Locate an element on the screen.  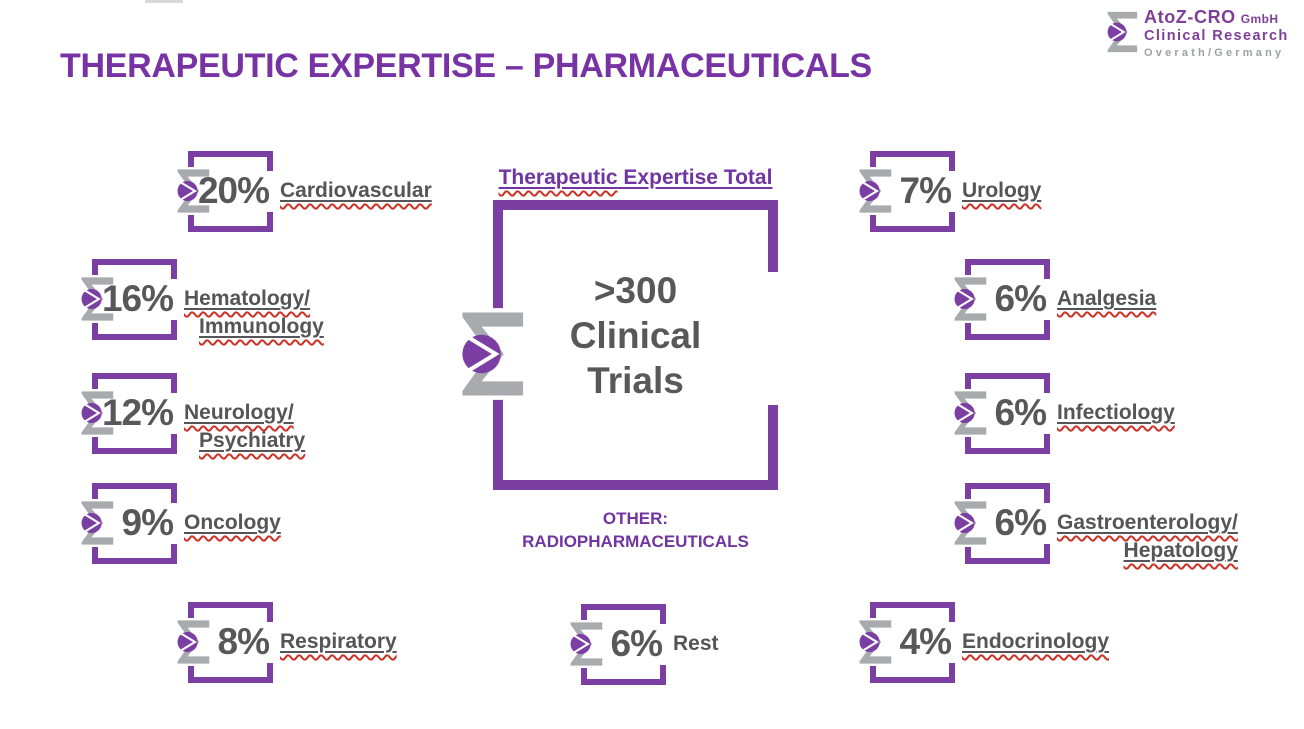
stat-label-text: Endocrinology is located at coordinates (1035, 641).